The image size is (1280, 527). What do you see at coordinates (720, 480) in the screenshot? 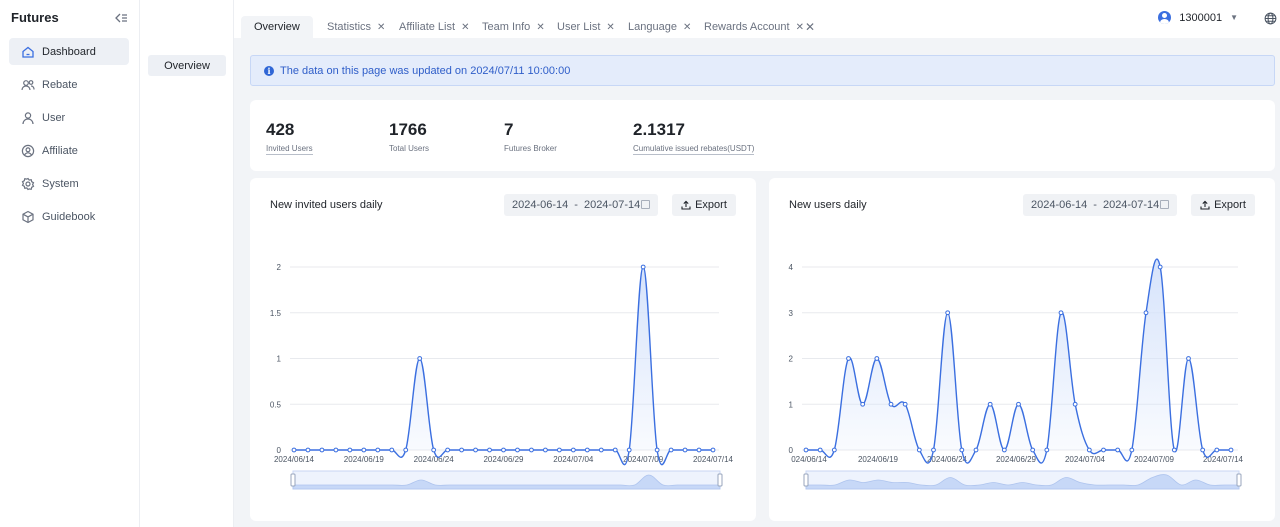
I see `zoom-handle-right` at bounding box center [720, 480].